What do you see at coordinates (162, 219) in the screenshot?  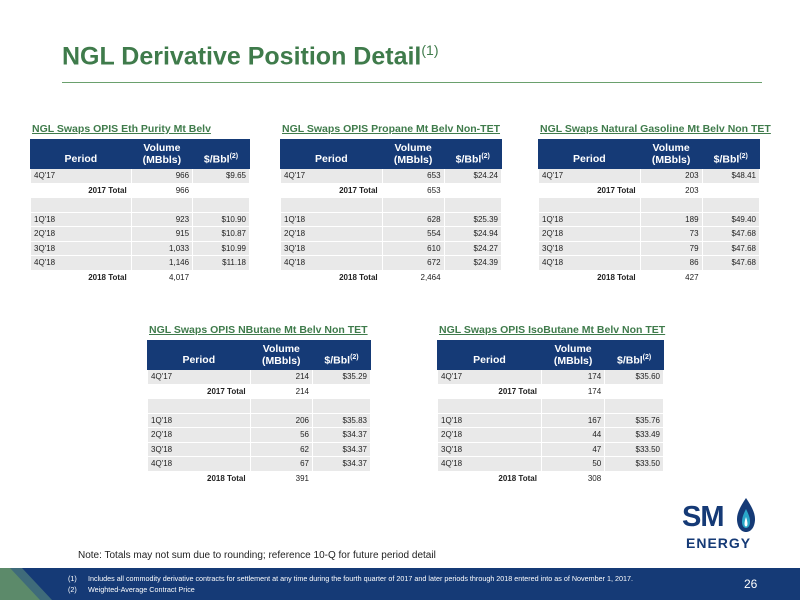 I see `volume-cell: 923` at bounding box center [162, 219].